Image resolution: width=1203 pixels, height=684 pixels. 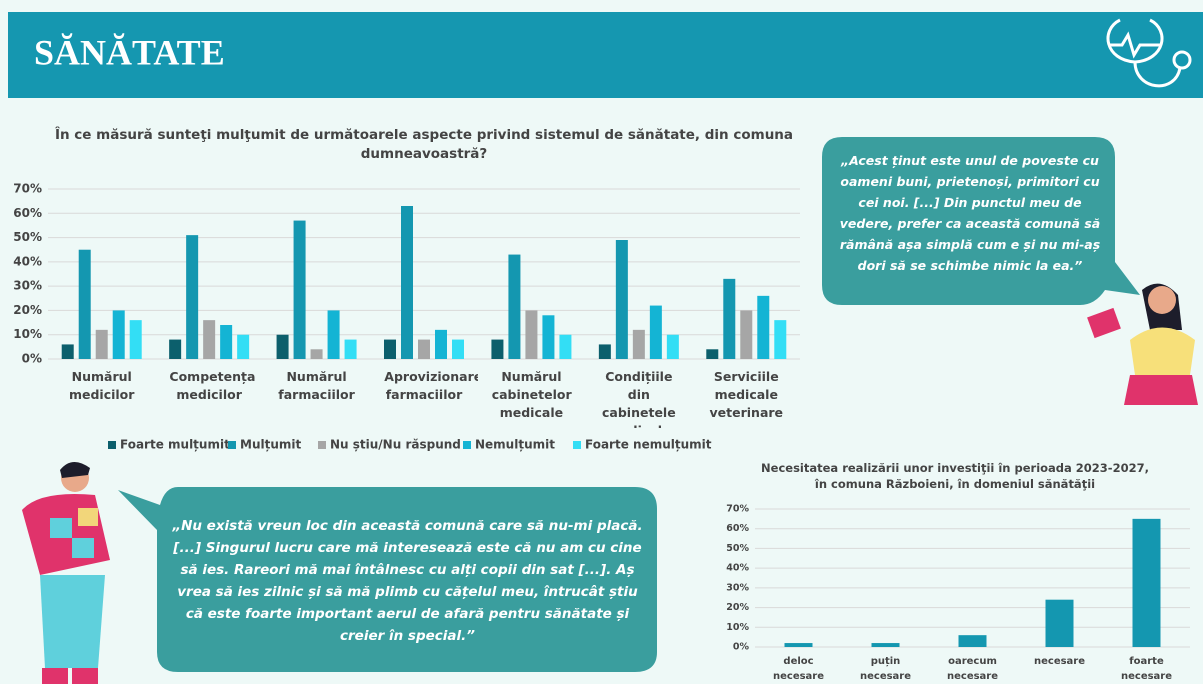 I want to click on x-tick-label: Serviciile medicale veterinare, so click(x=746, y=395).